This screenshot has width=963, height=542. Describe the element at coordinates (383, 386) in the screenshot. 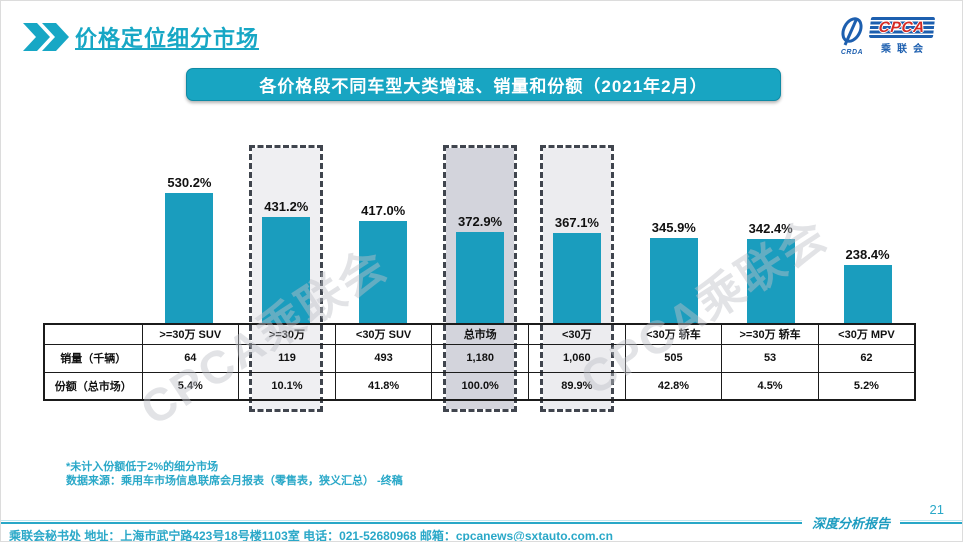

I see `table-cell: 41.8%` at that location.